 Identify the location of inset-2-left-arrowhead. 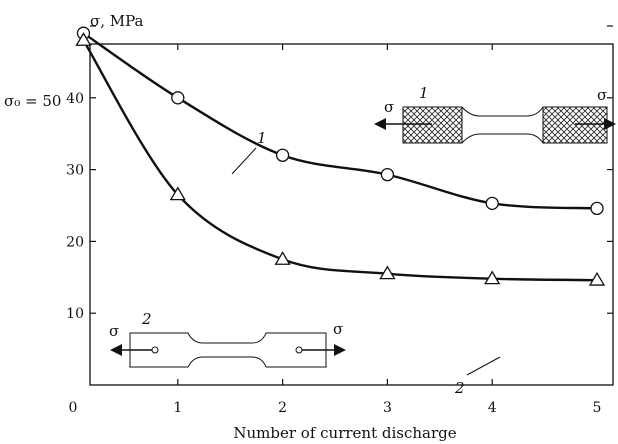
(116, 350).